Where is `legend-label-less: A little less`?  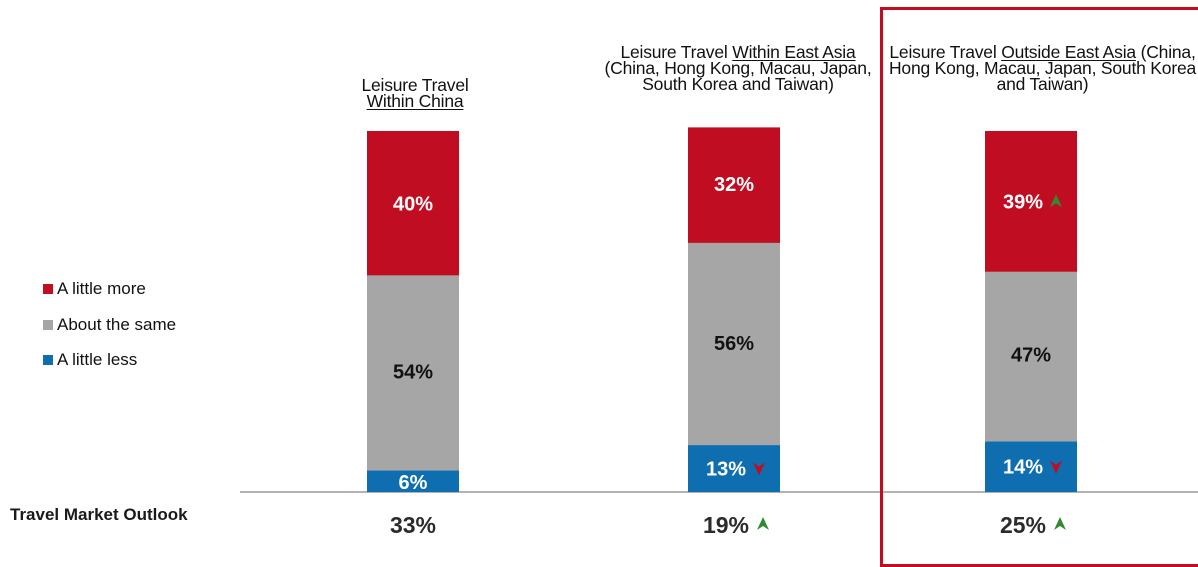 legend-label-less: A little less is located at coordinates (97, 359).